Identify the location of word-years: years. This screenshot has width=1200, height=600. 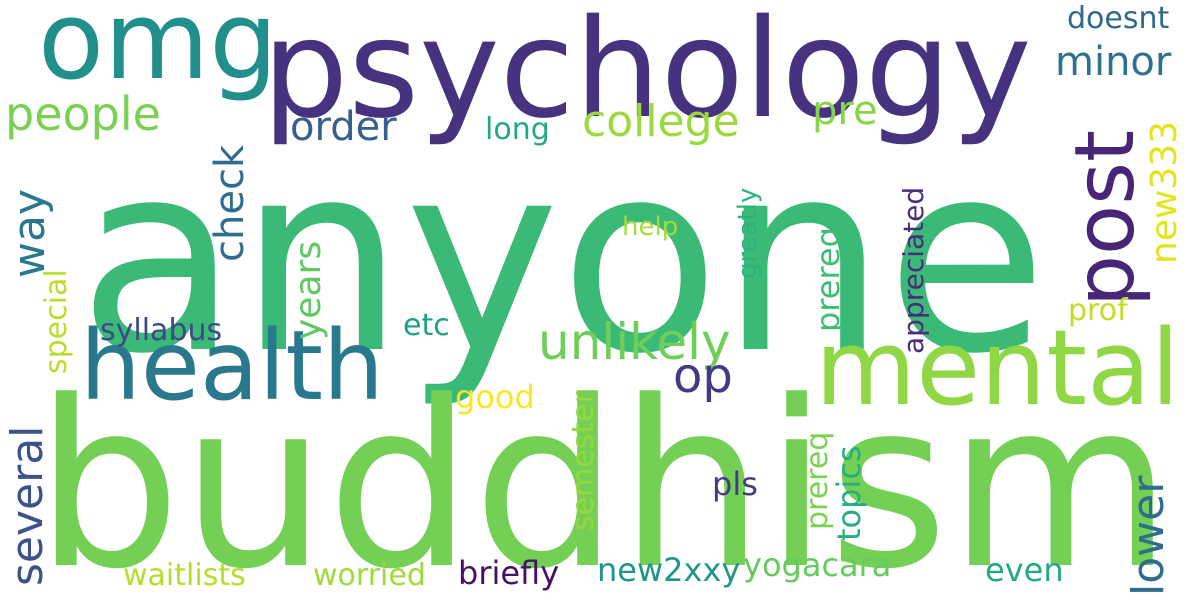
(308, 290).